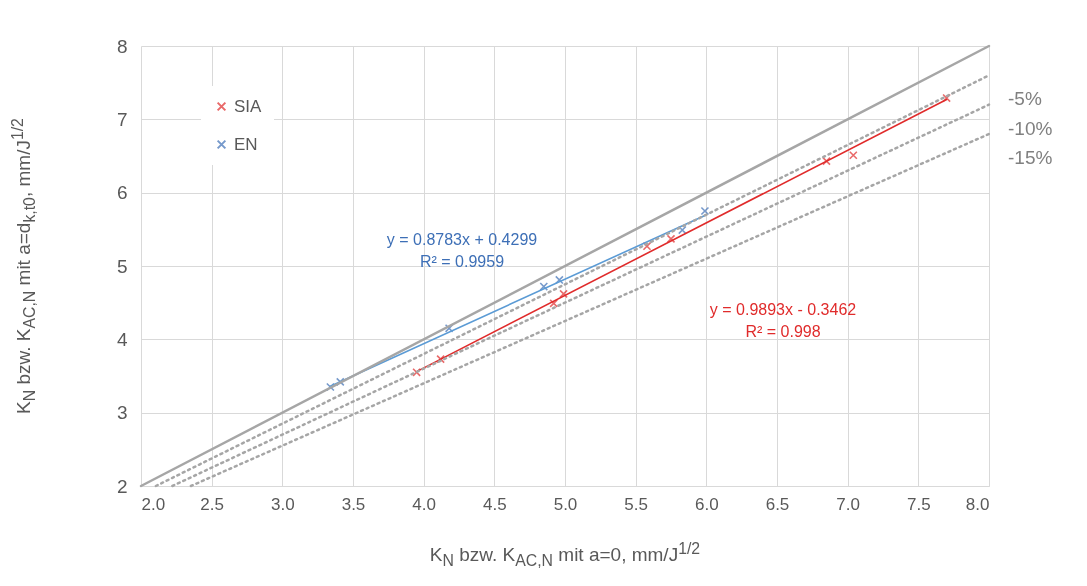 The width and height of the screenshot is (1087, 586). What do you see at coordinates (848, 504) in the screenshot?
I see `x-tick-label: 7.0` at bounding box center [848, 504].